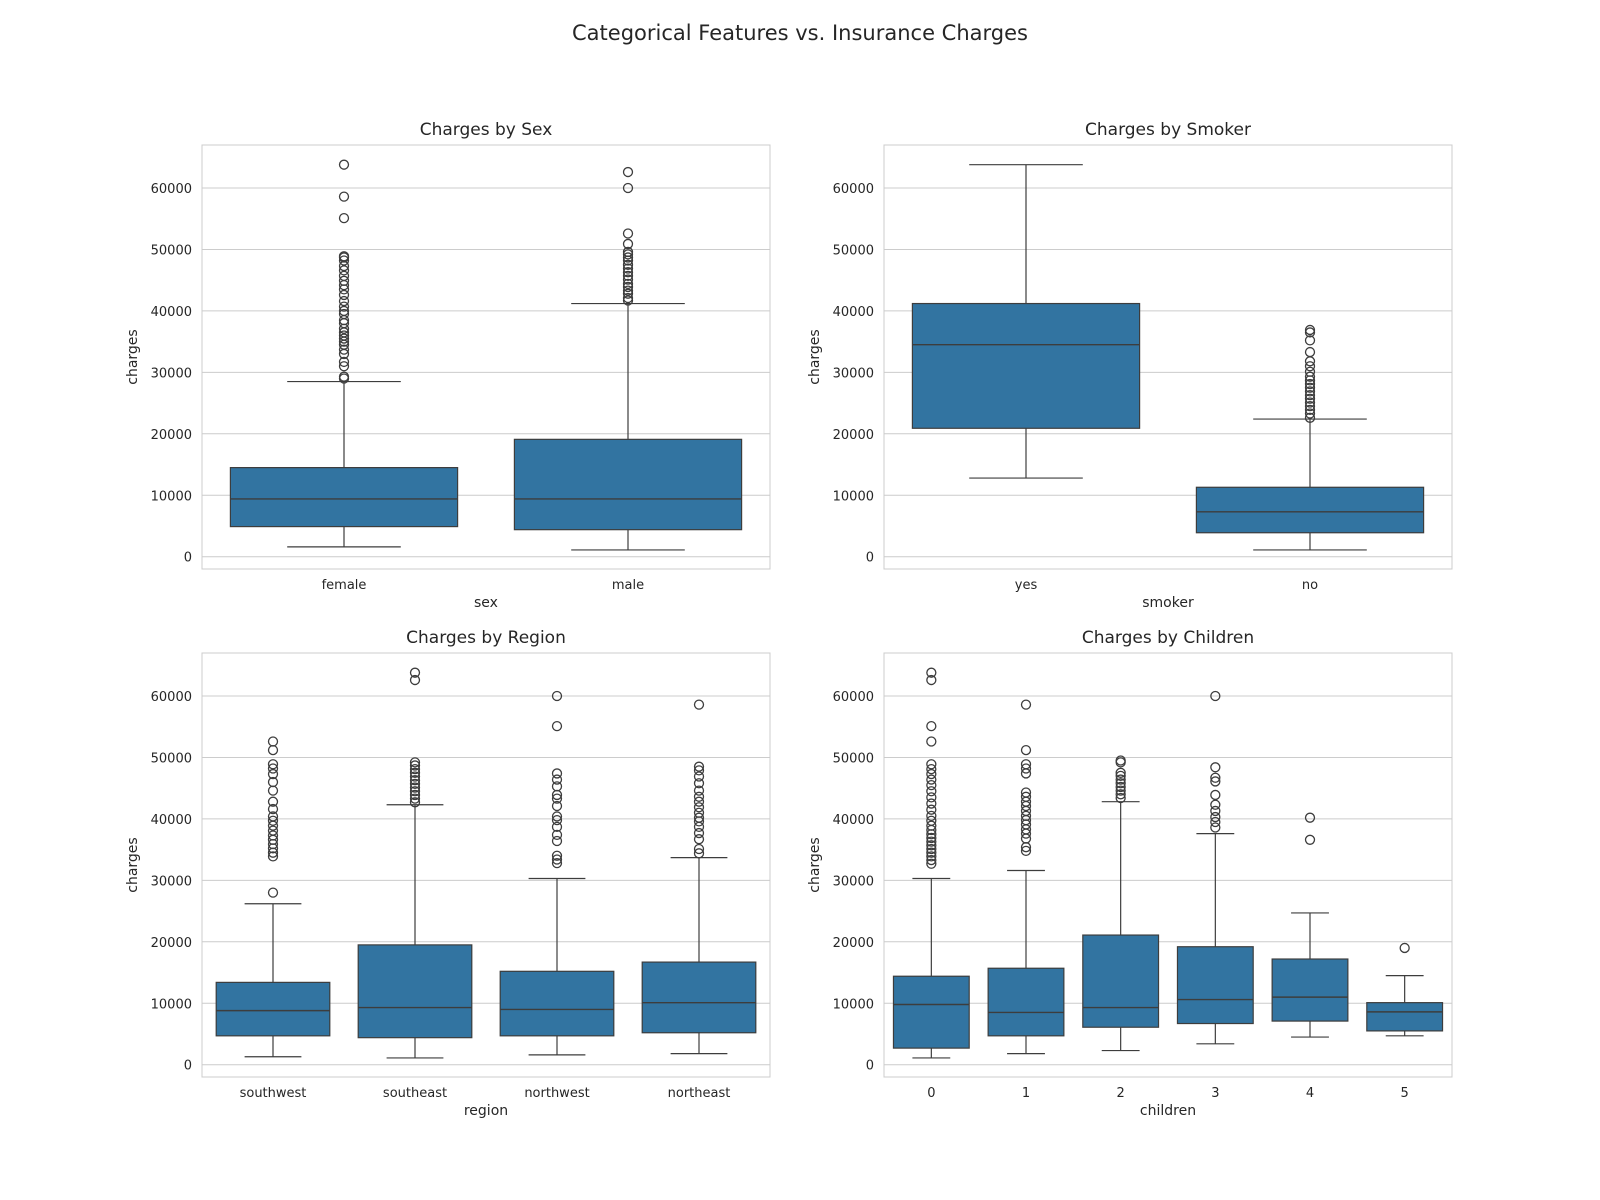 The image size is (1600, 1200). Describe the element at coordinates (171, 820) in the screenshot. I see `y-tick-label: 40000` at that location.